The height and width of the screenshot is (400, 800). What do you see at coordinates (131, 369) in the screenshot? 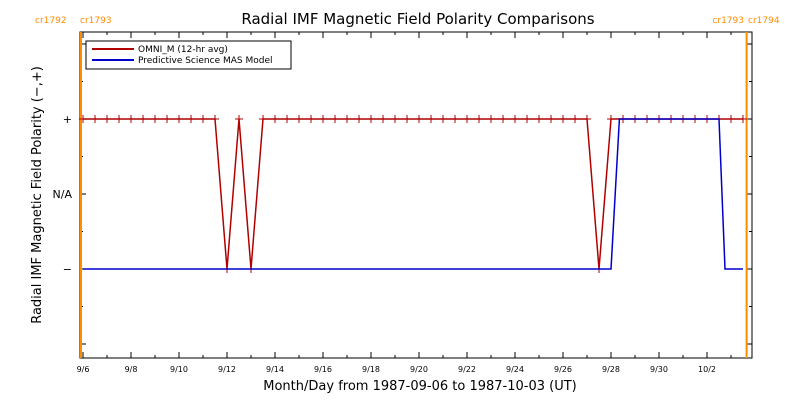
I see `x-tick-label: 9/8` at bounding box center [131, 369].